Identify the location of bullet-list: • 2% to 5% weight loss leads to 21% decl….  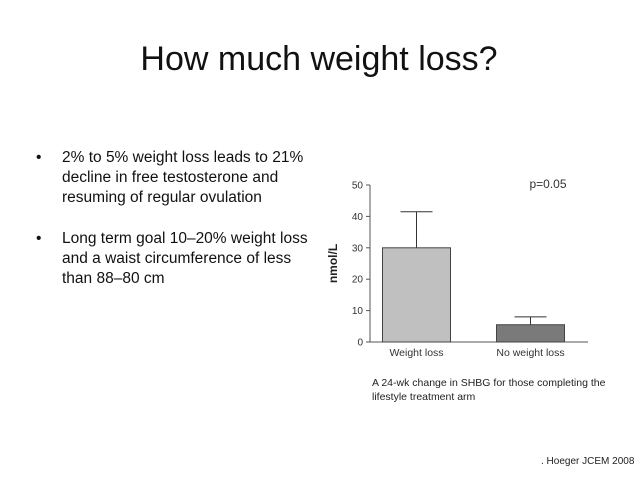
(174, 229).